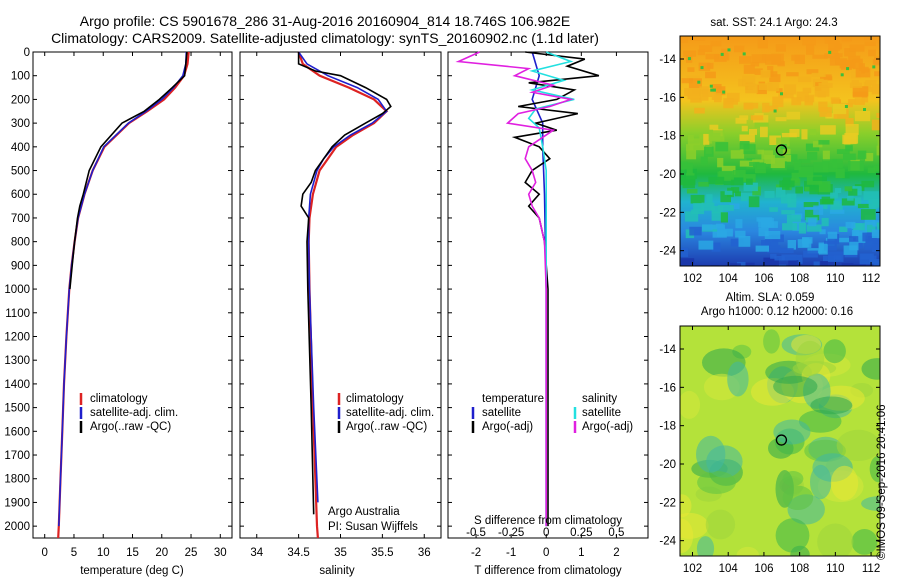 The image size is (900, 580). Describe the element at coordinates (20, 124) in the screenshot. I see `y-tick-label: 300` at that location.